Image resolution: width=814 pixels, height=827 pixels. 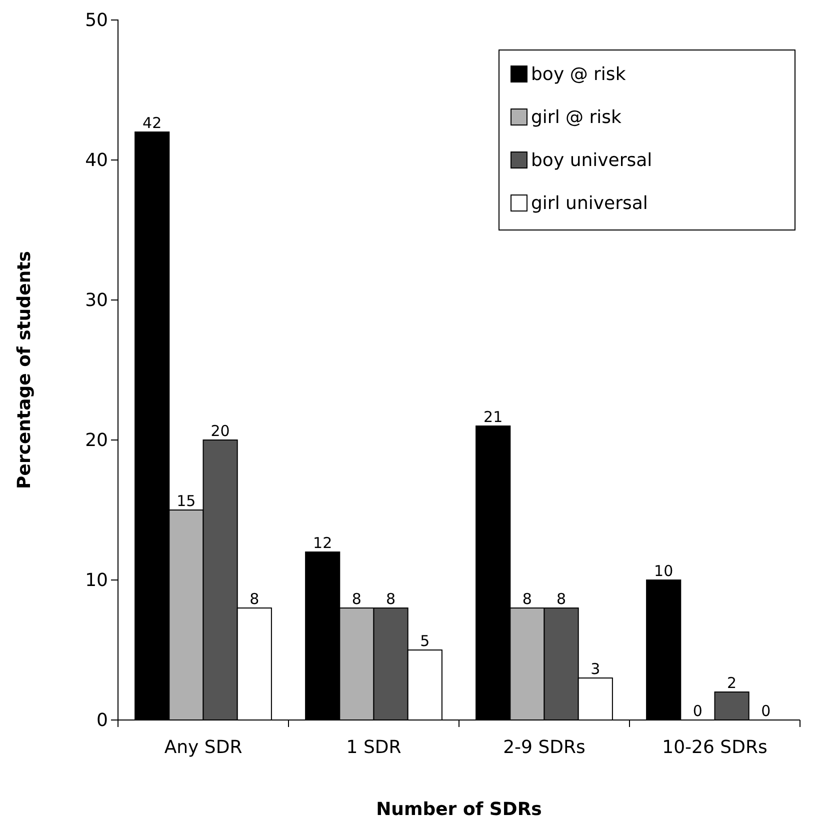 What do you see at coordinates (102, 720) in the screenshot?
I see `y-tick-label: 0` at bounding box center [102, 720].